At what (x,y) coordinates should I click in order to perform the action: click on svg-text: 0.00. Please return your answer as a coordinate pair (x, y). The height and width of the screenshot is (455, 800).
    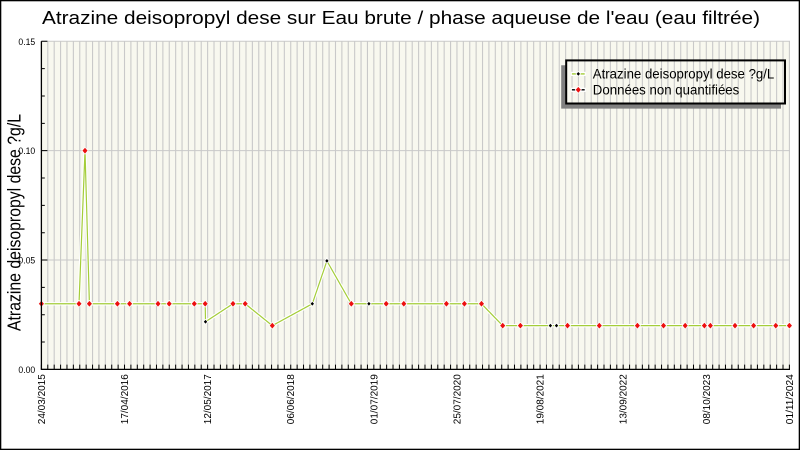
    Looking at the image, I should click on (26, 370).